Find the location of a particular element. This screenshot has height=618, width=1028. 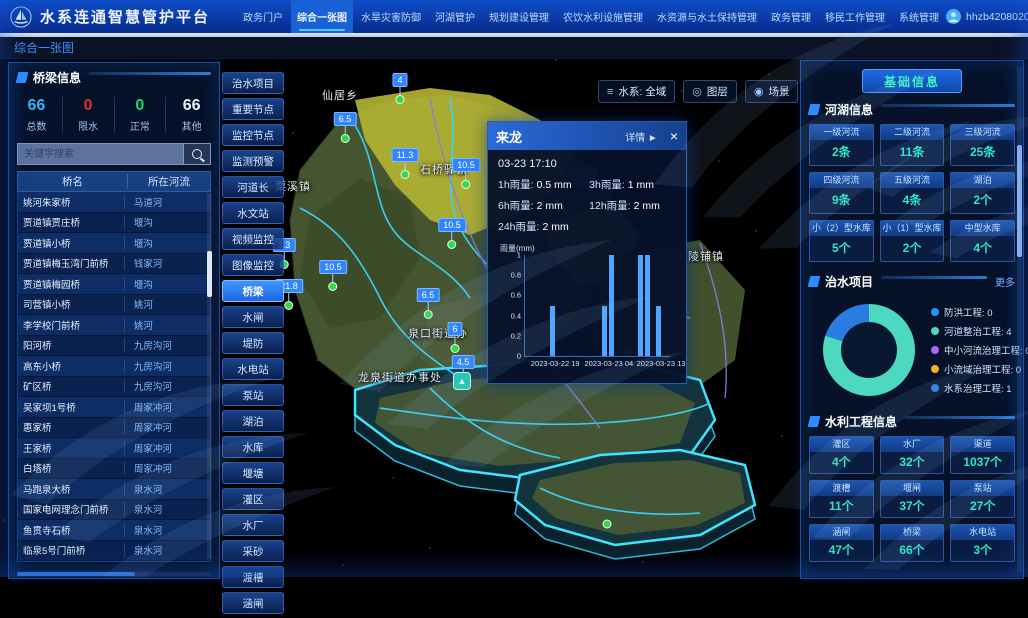

layer-menu-item: 湖泊 is located at coordinates (253, 421).